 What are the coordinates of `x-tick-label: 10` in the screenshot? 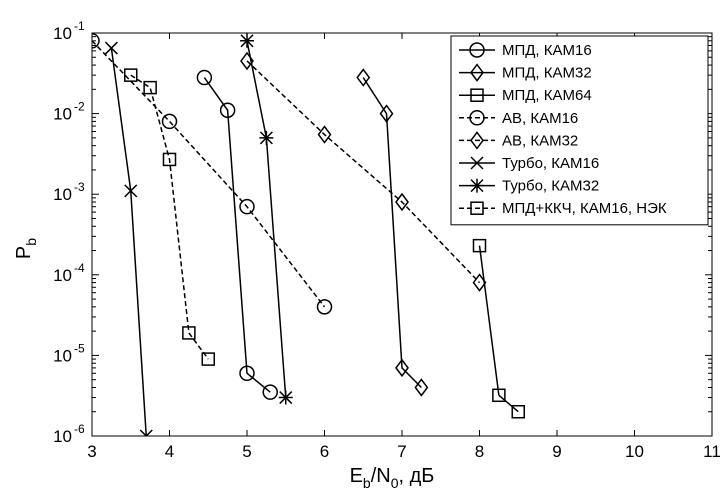 It's located at (634, 451).